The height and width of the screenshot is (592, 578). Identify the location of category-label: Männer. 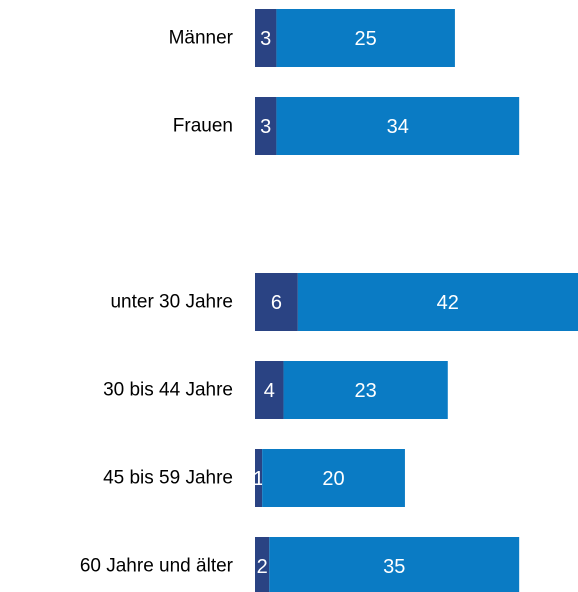
(201, 38).